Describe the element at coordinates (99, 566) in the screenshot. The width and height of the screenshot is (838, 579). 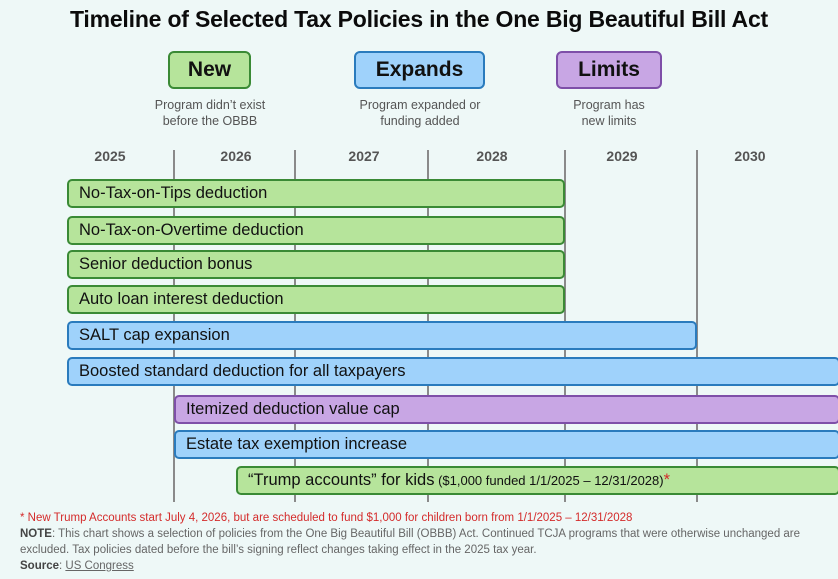
I see `source-link: US Congress` at that location.